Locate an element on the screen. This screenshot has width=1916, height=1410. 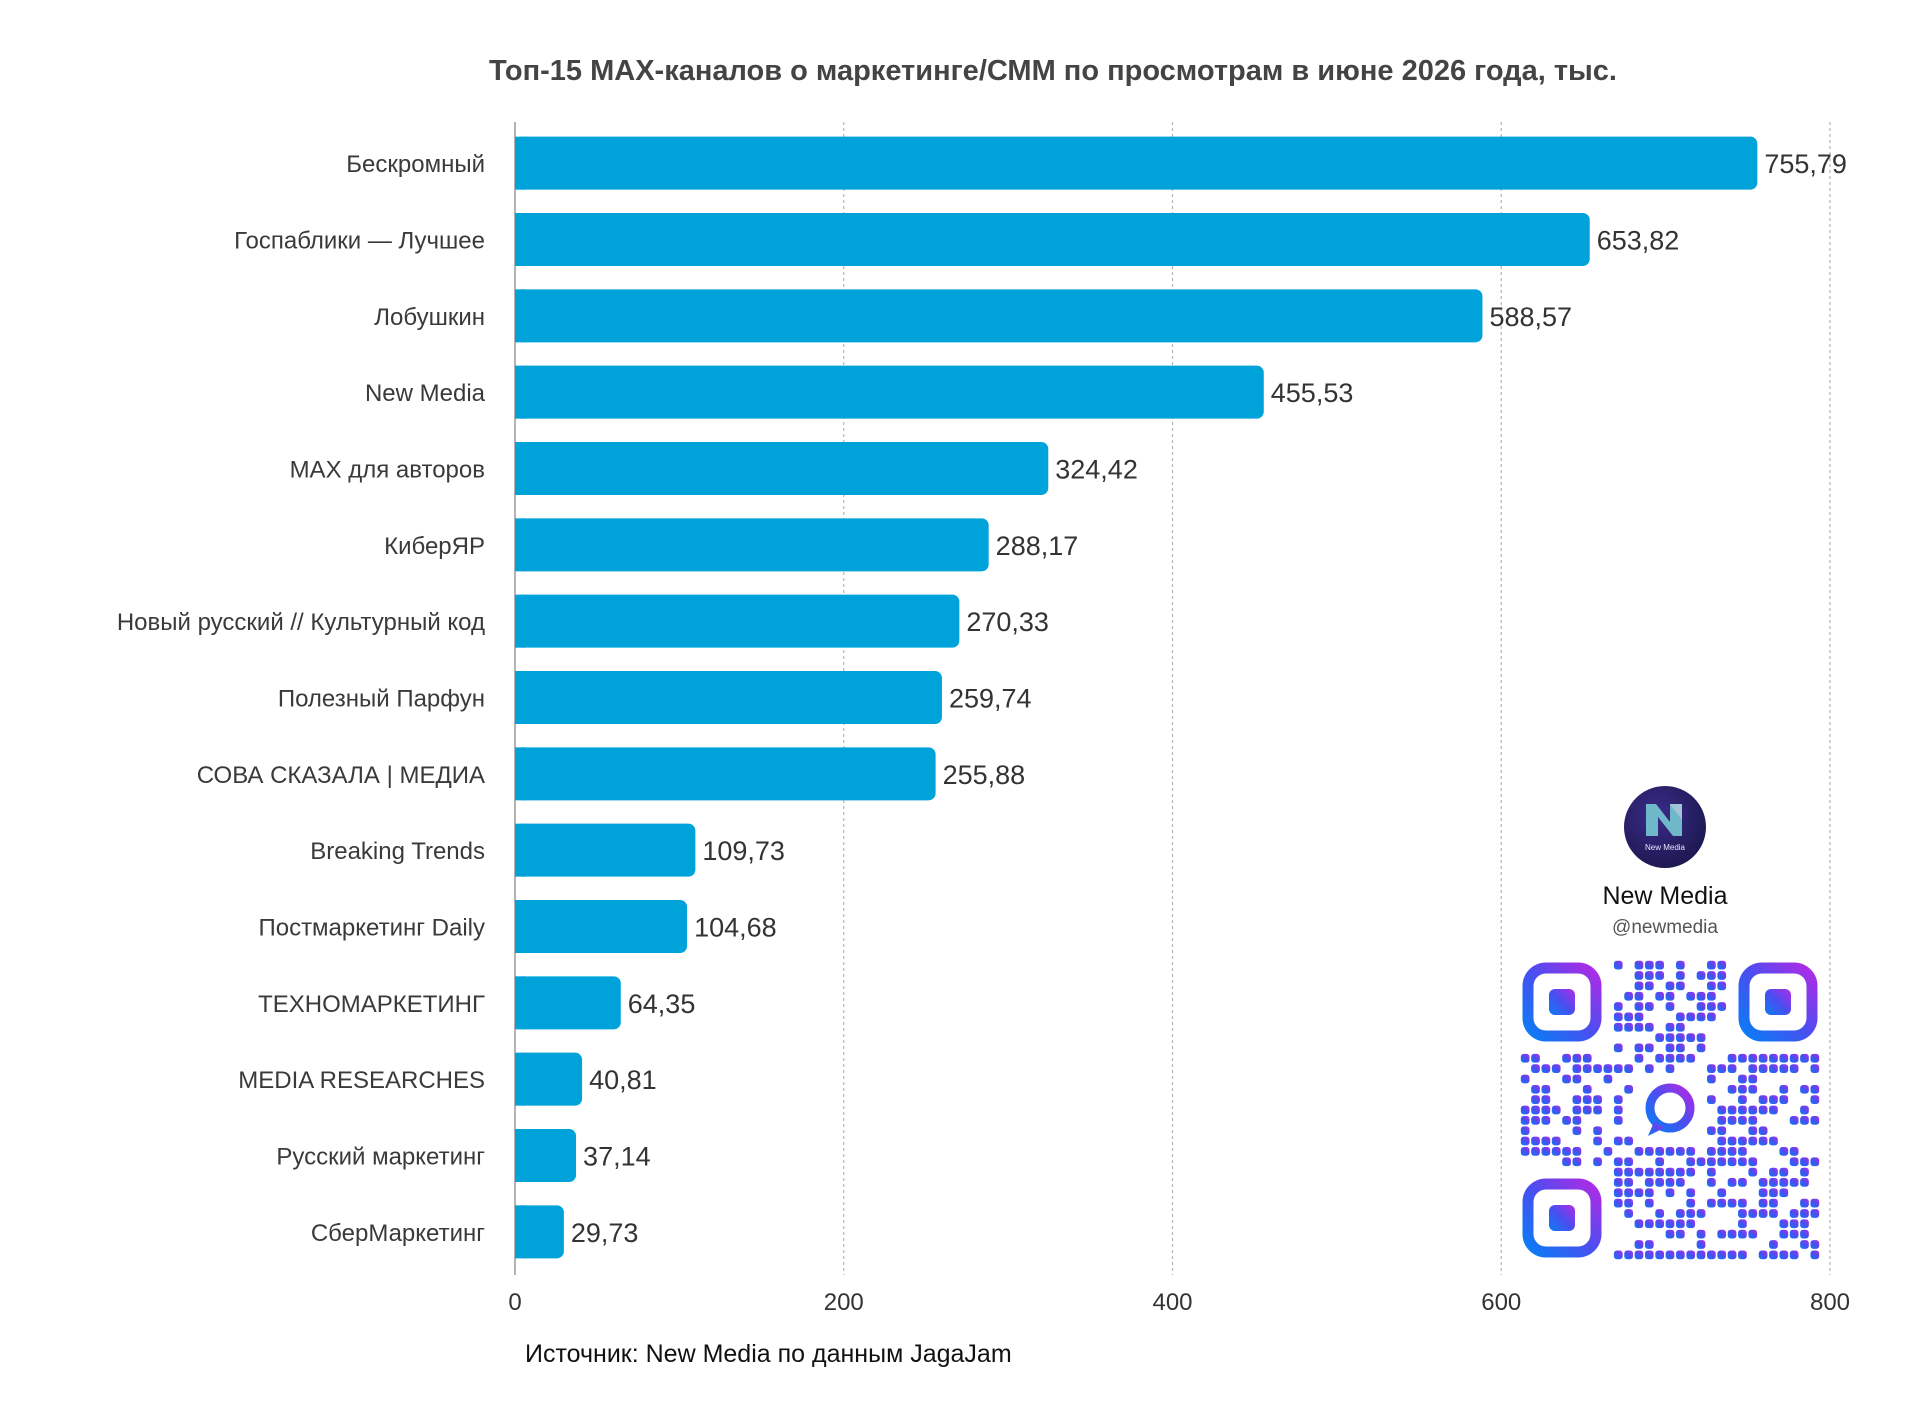
qr-code-icon is located at coordinates (1670, 1110).